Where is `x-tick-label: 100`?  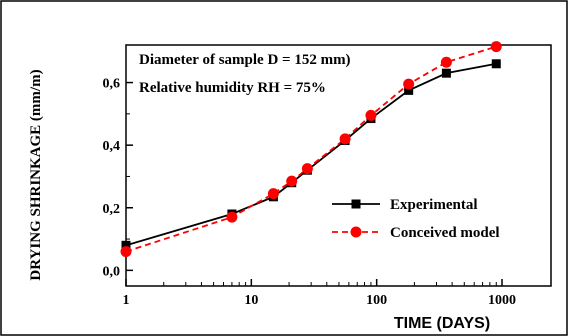
x-tick-label: 100 is located at coordinates (376, 300).